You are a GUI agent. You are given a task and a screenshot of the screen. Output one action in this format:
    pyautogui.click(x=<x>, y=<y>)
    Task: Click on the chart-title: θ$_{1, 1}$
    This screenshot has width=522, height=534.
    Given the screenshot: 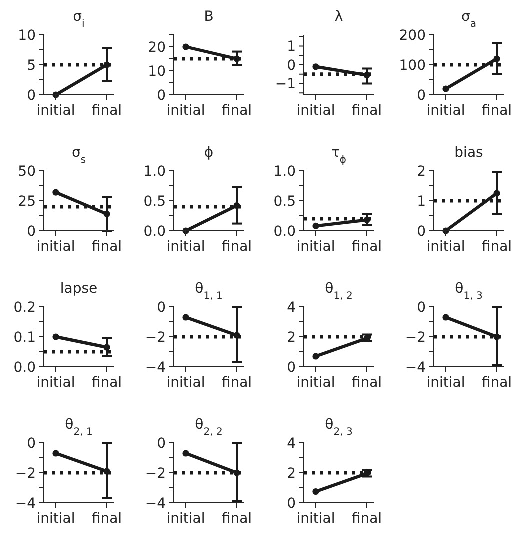 What is the action you would take?
    pyautogui.click(x=209, y=291)
    